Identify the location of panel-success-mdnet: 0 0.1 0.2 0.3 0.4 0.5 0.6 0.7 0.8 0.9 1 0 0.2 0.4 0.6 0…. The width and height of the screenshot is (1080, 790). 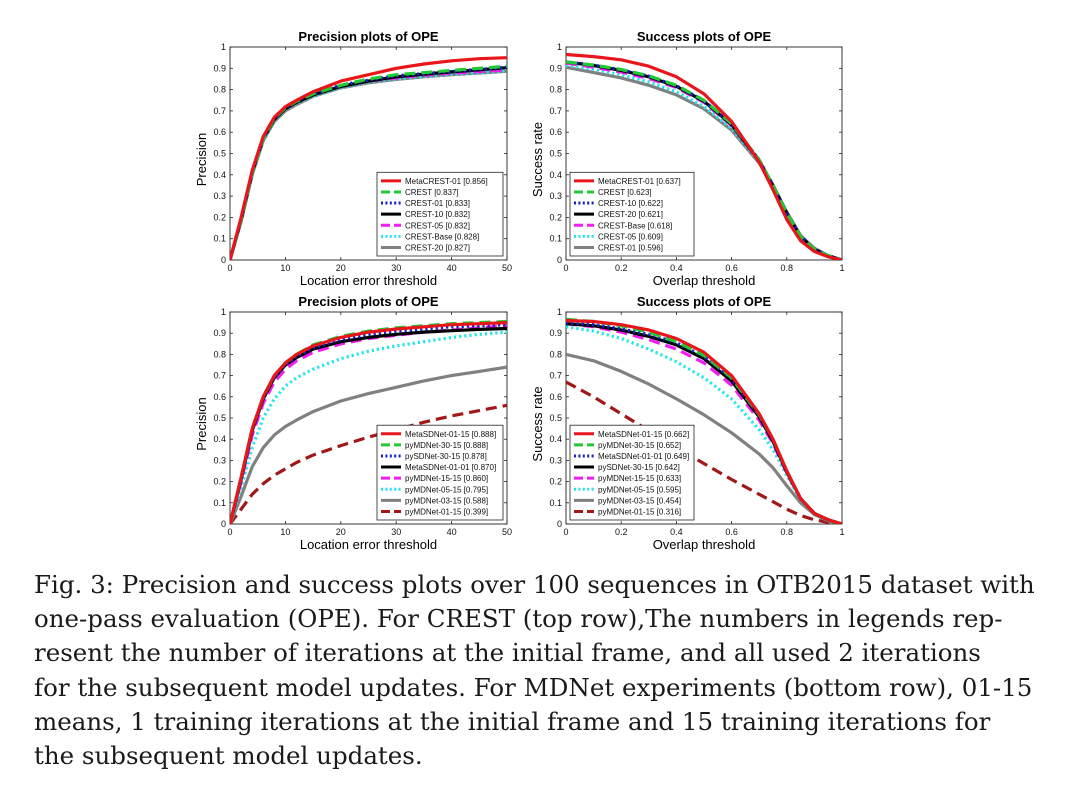
(687, 423).